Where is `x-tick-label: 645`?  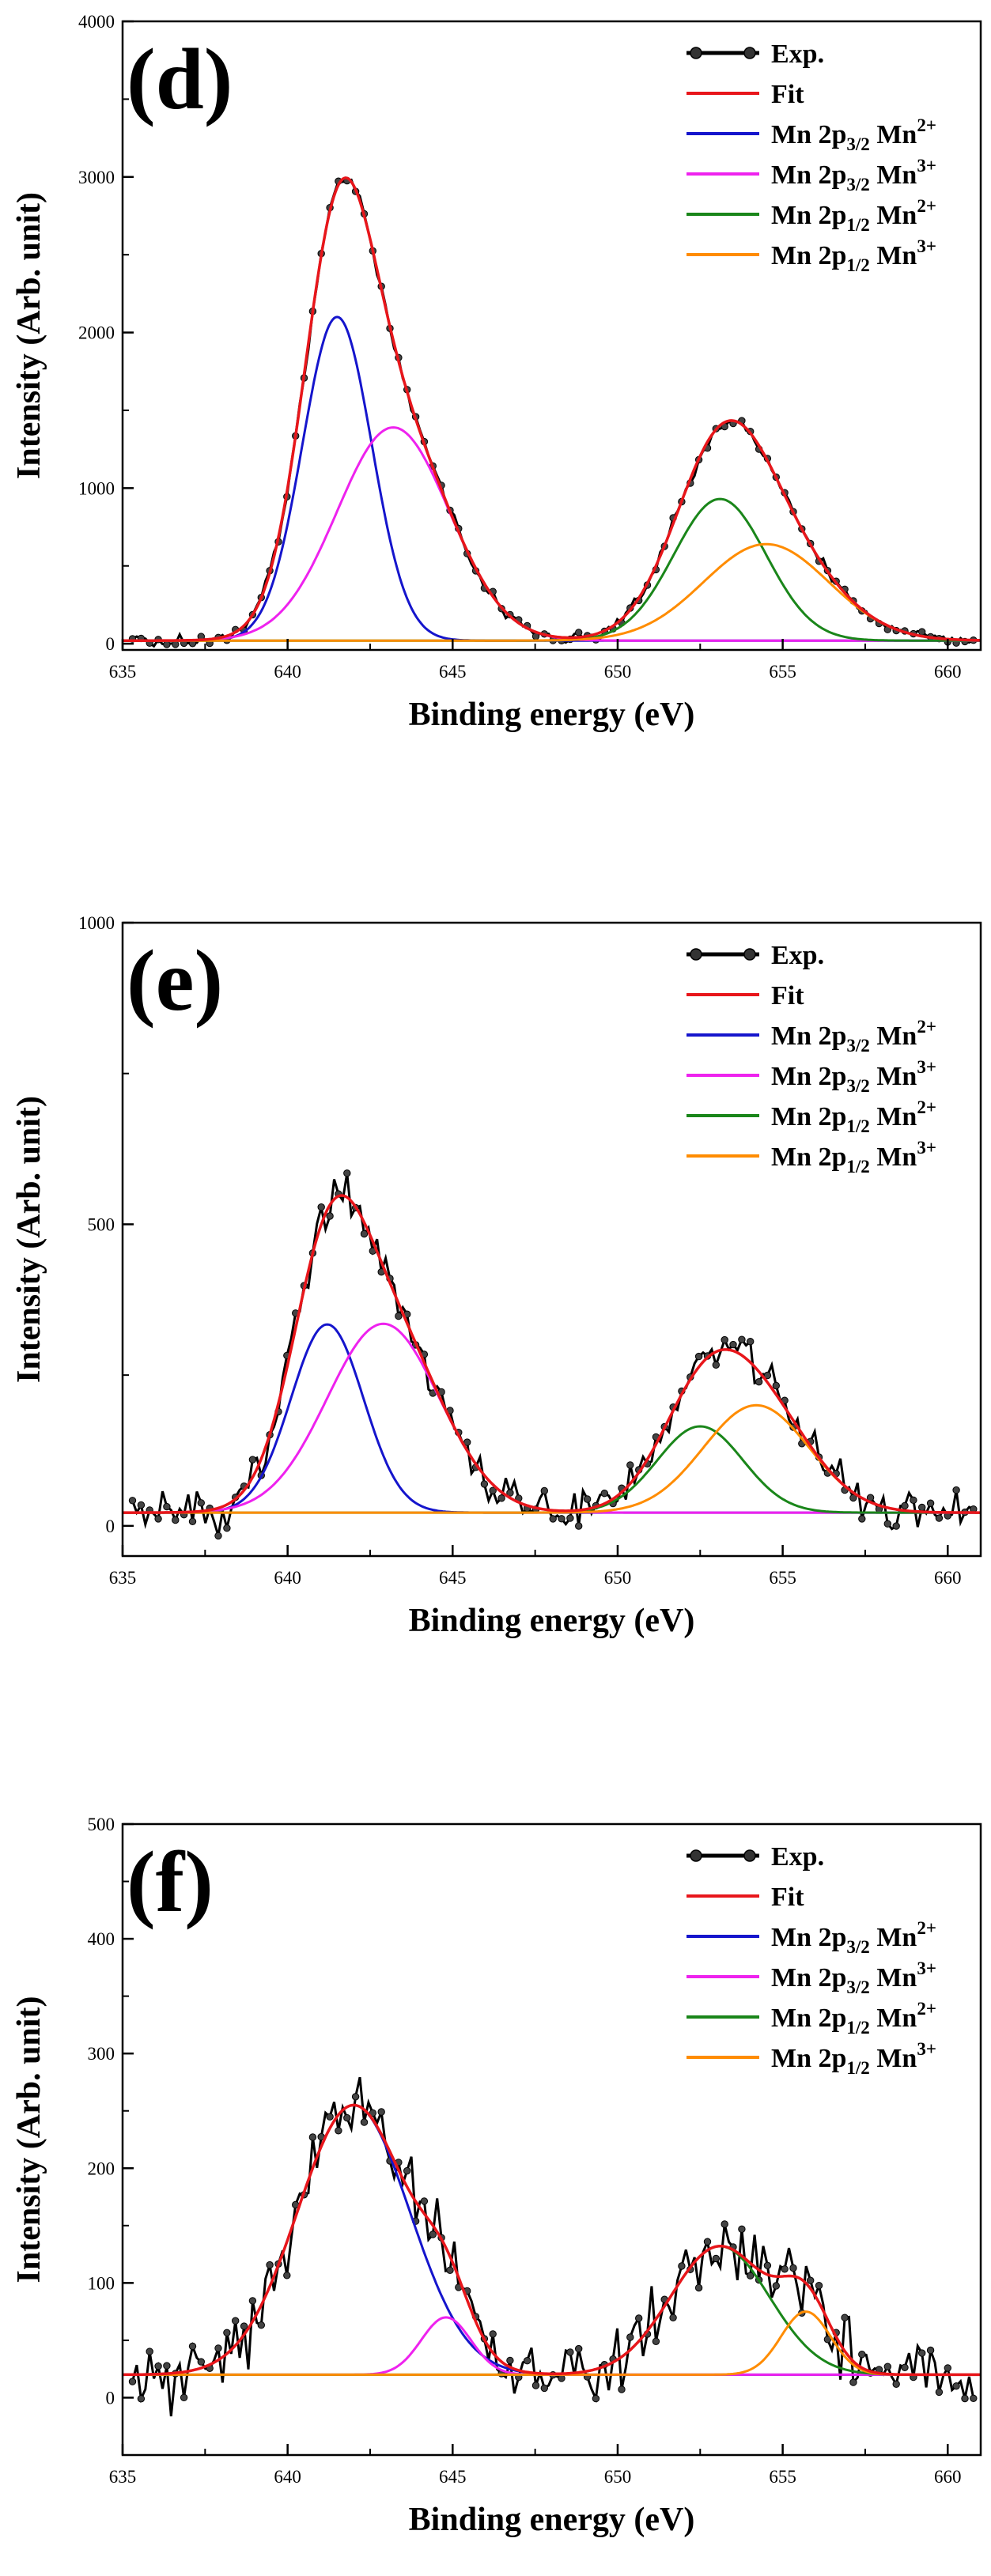 x-tick-label: 645 is located at coordinates (453, 1578).